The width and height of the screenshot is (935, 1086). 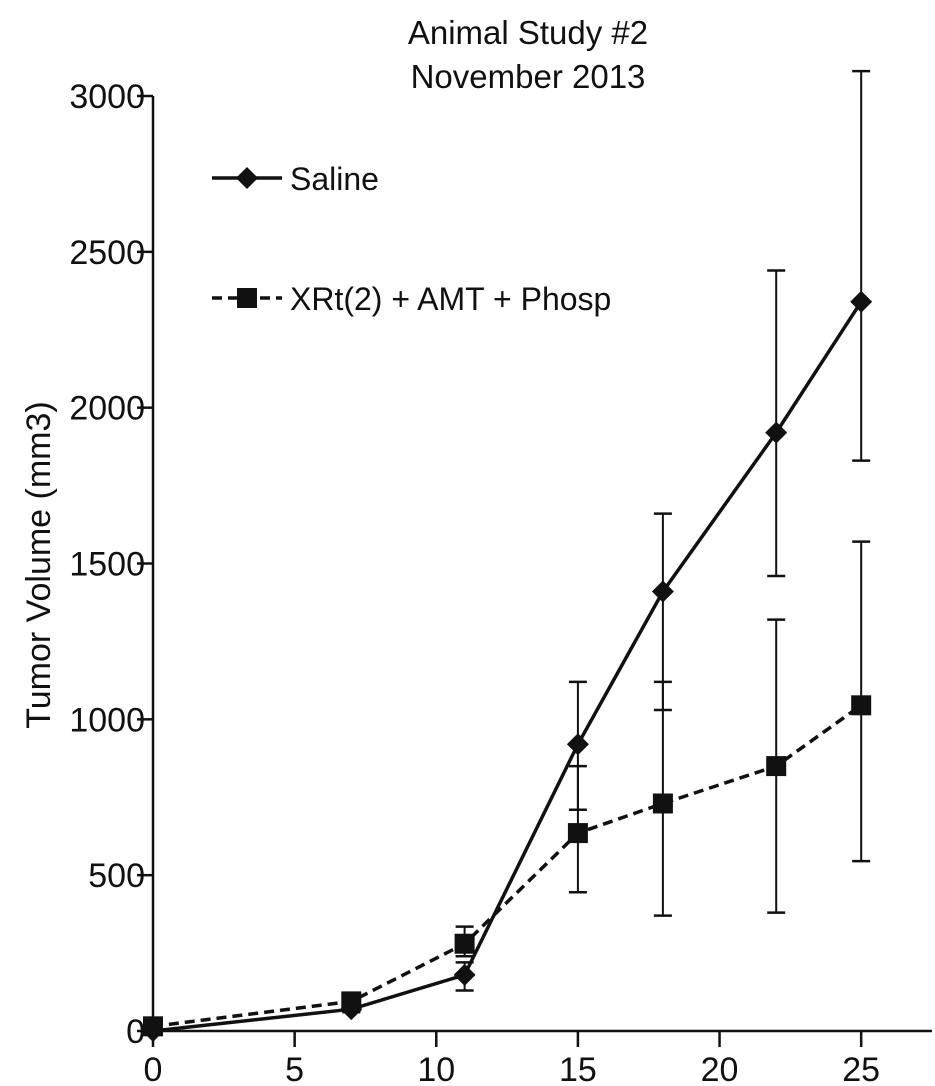 What do you see at coordinates (578, 1068) in the screenshot?
I see `x-tick-label: 15` at bounding box center [578, 1068].